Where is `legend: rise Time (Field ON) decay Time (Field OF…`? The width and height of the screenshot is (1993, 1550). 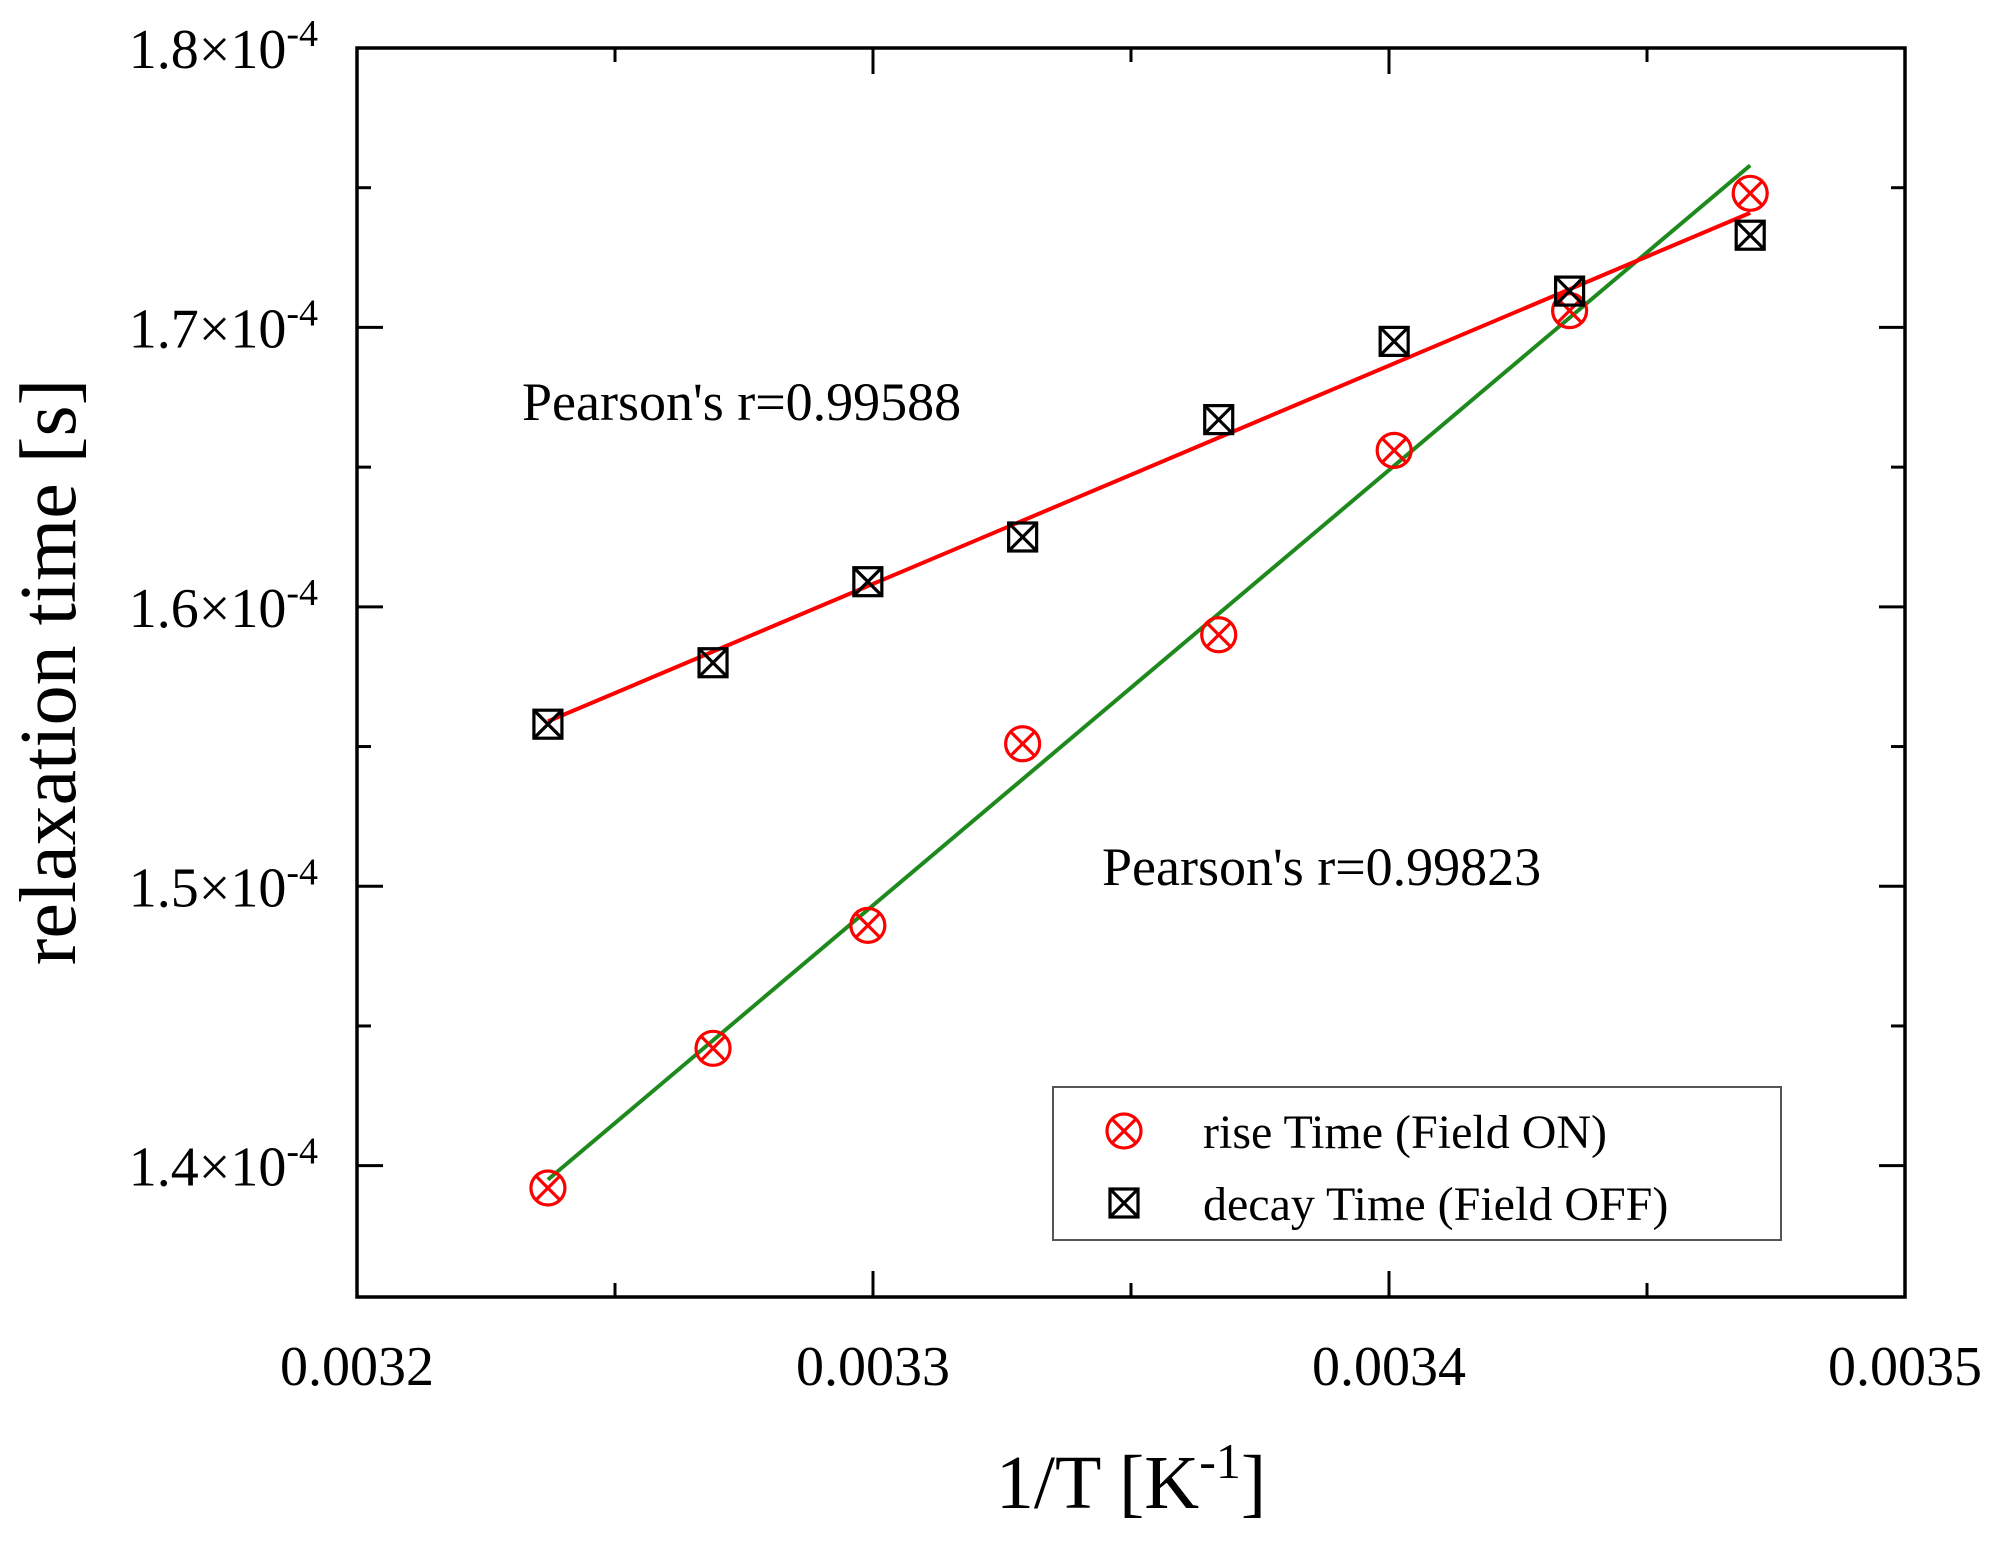
legend: rise Time (Field ON) decay Time (Field OF… is located at coordinates (1417, 1163).